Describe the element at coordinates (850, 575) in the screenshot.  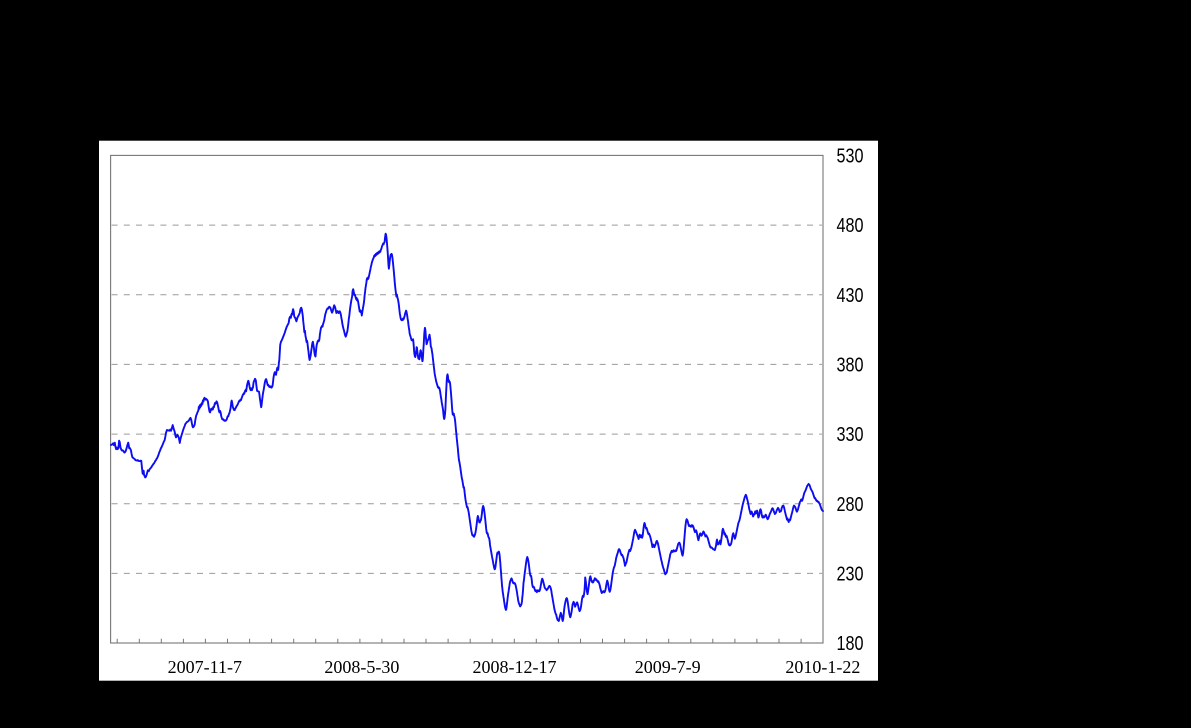
I see `svg-text: 230` at that location.